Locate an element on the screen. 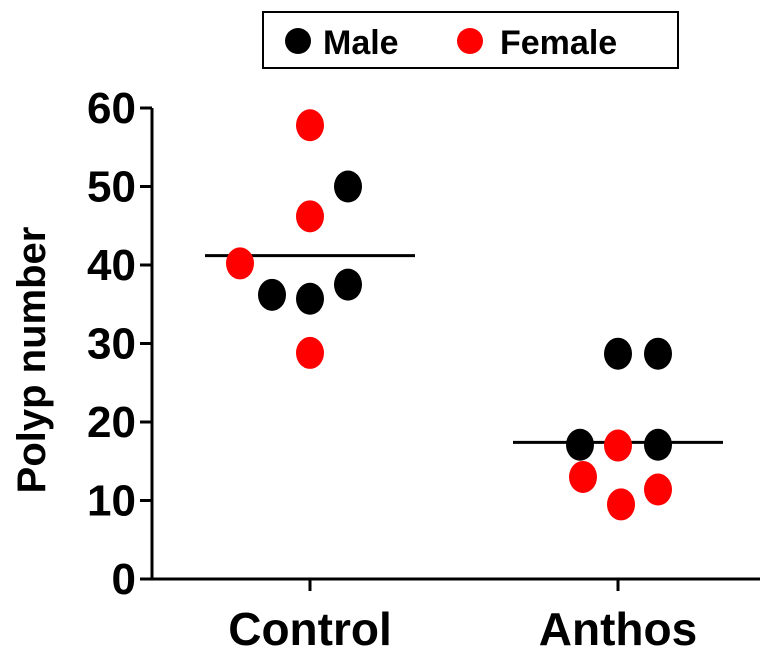  y-tick-label: 60 is located at coordinates (111, 108).